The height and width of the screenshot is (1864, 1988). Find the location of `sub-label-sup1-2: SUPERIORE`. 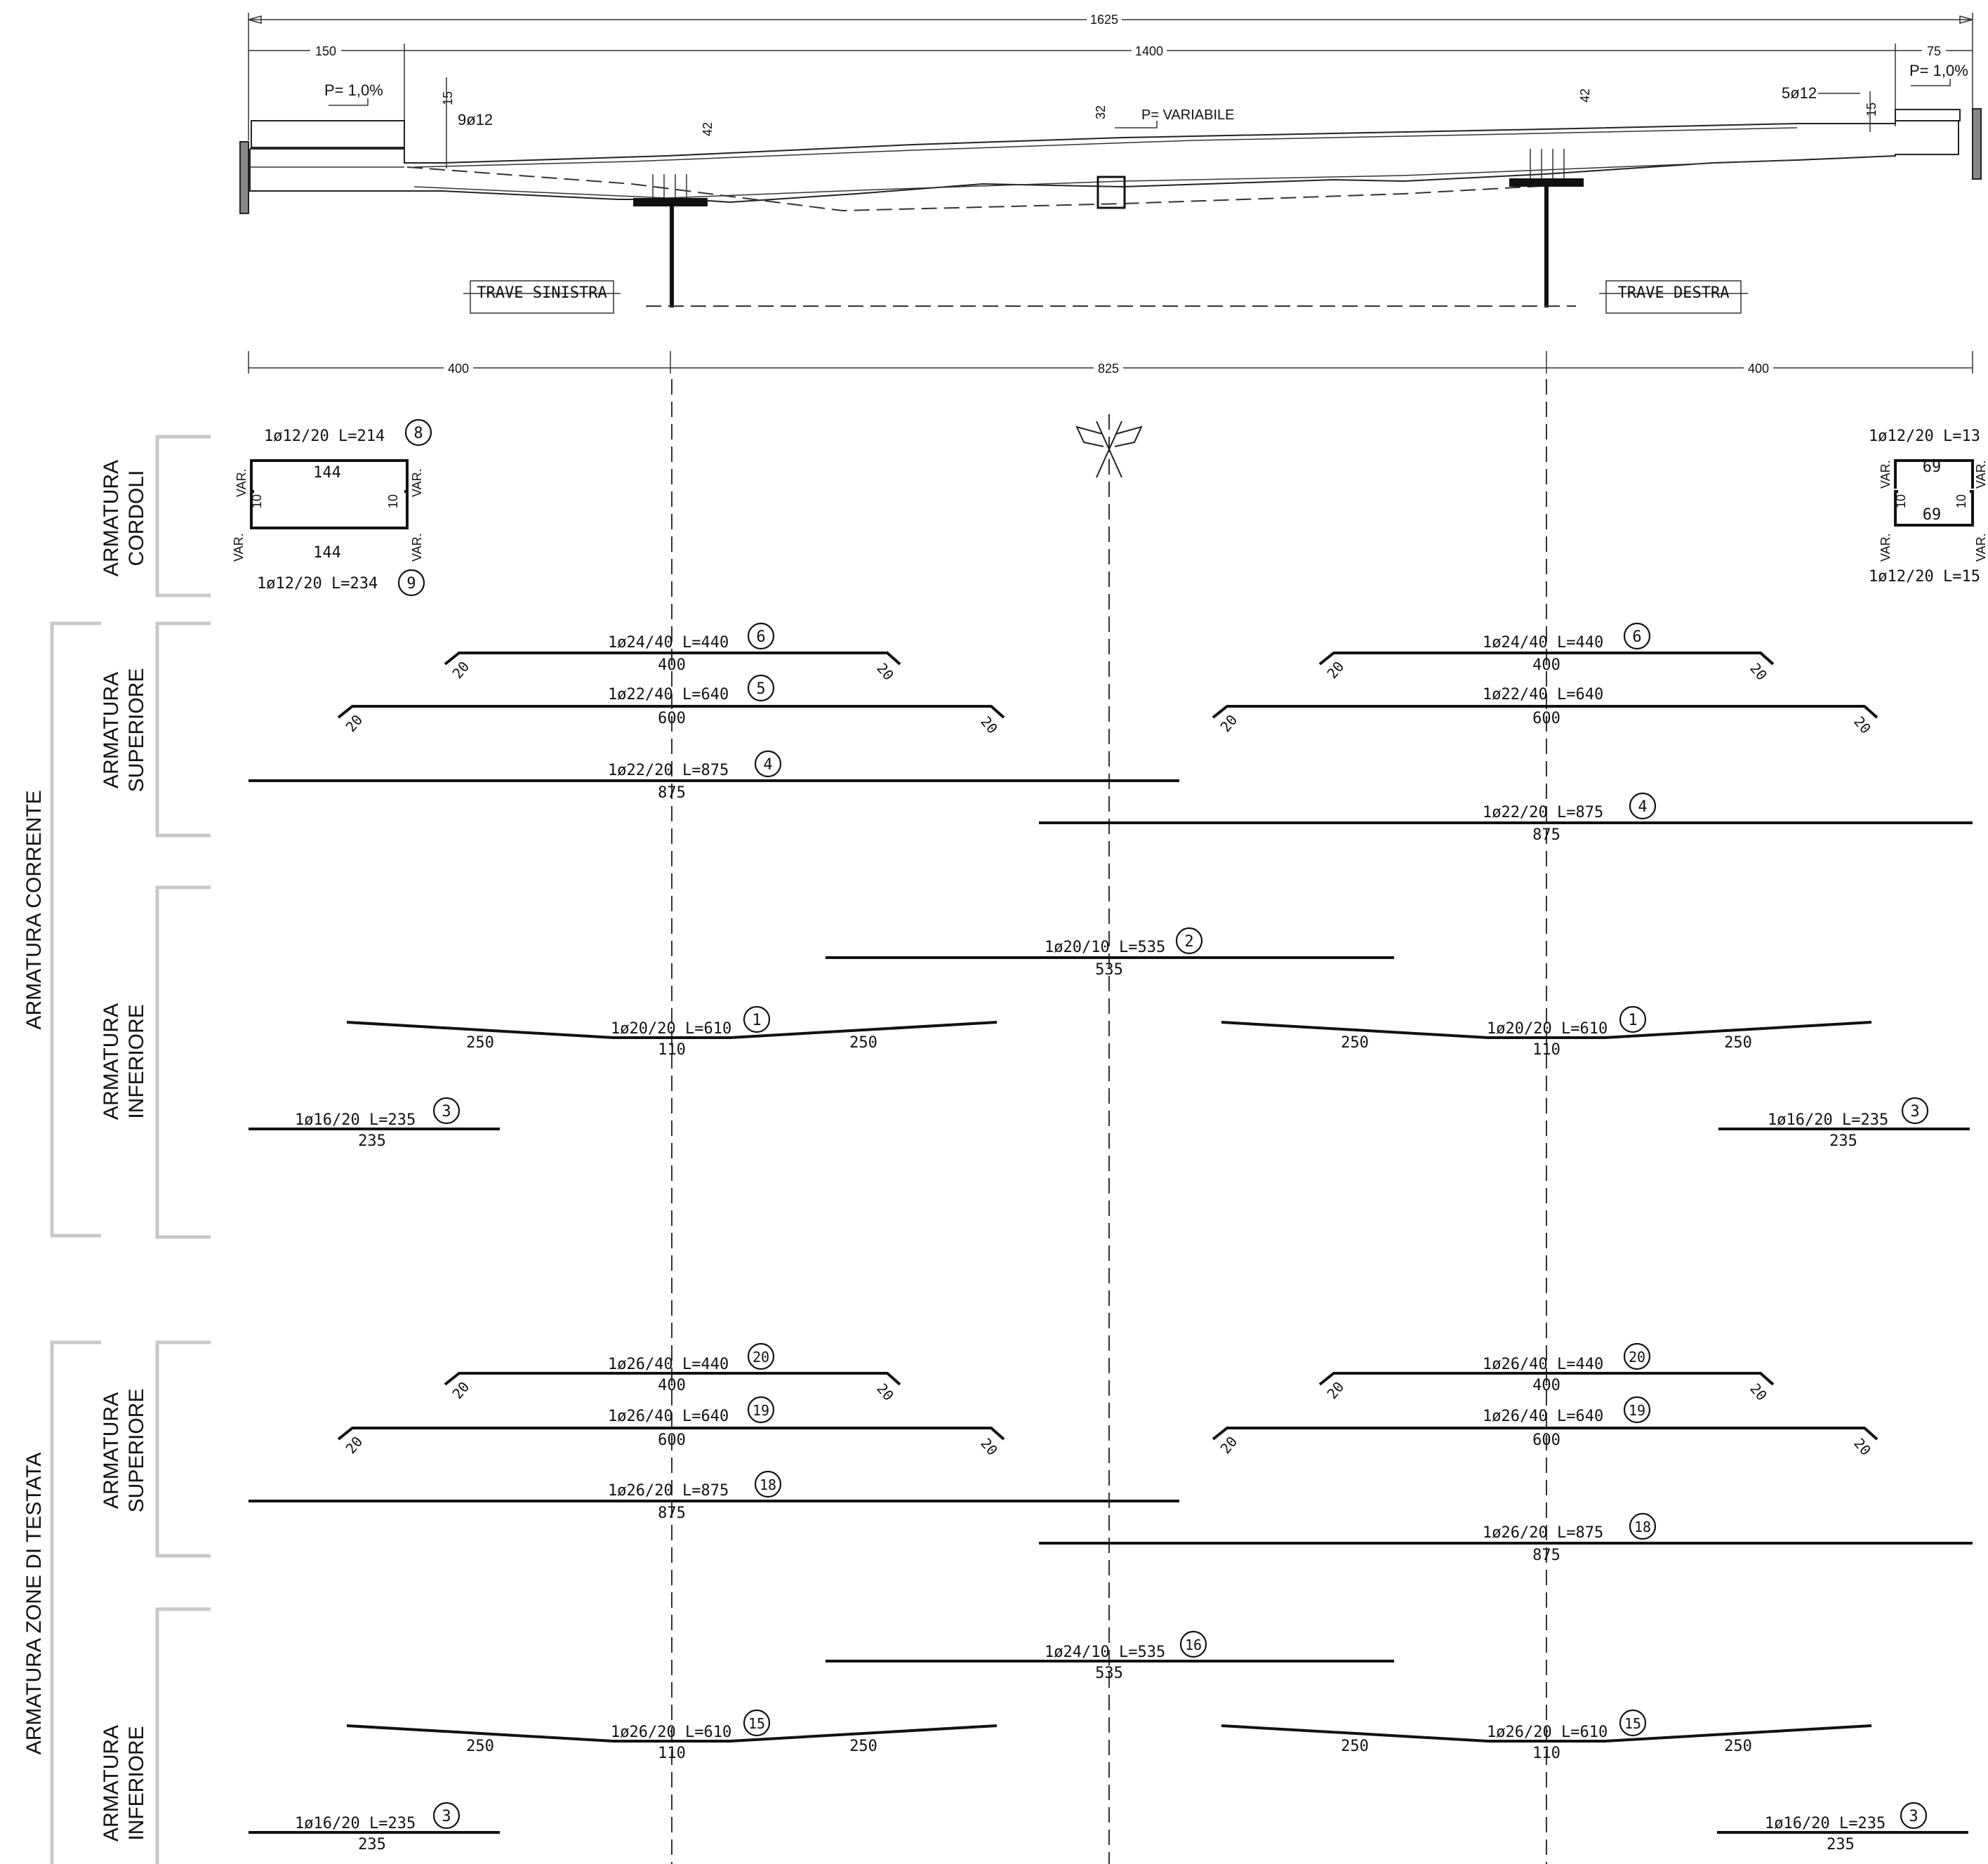

sub-label-sup1-2: SUPERIORE is located at coordinates (137, 730).